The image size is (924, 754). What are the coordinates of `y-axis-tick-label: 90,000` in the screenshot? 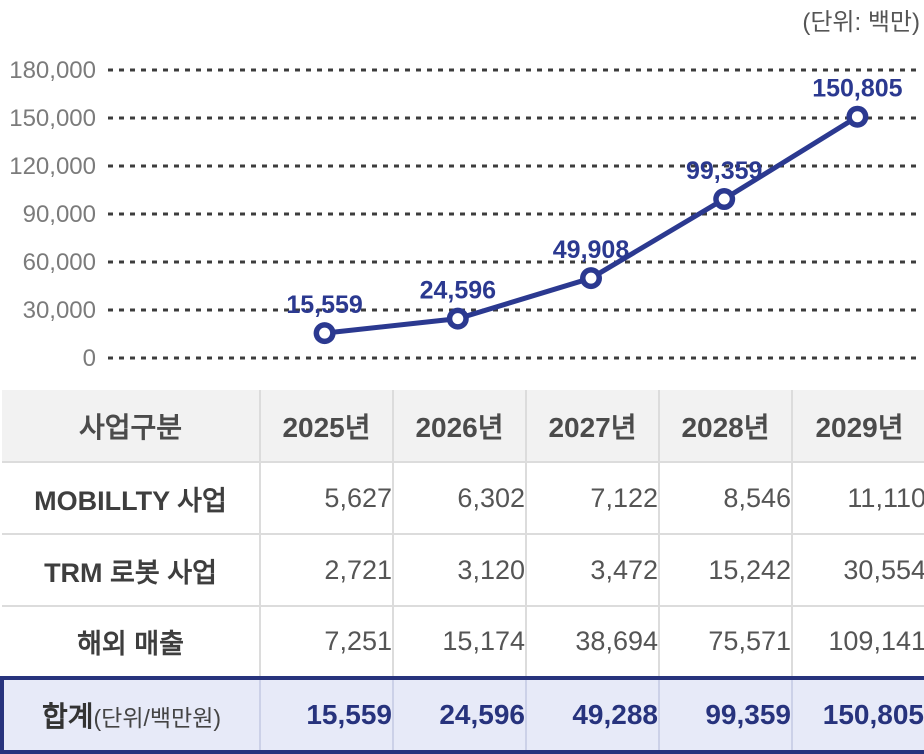 It's located at (59, 214).